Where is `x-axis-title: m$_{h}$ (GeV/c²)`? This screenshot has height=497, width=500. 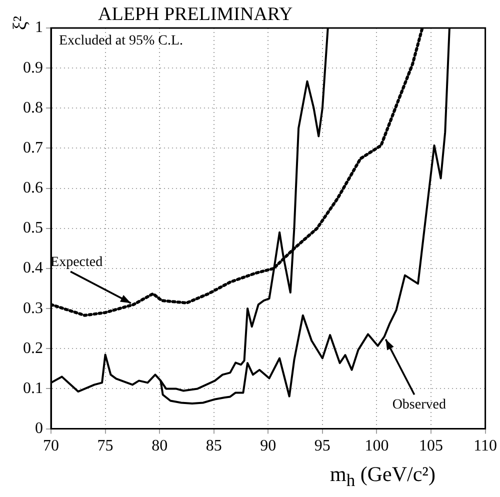
x-axis-title: m$_{h}$ (GeV/c²) is located at coordinates (383, 477).